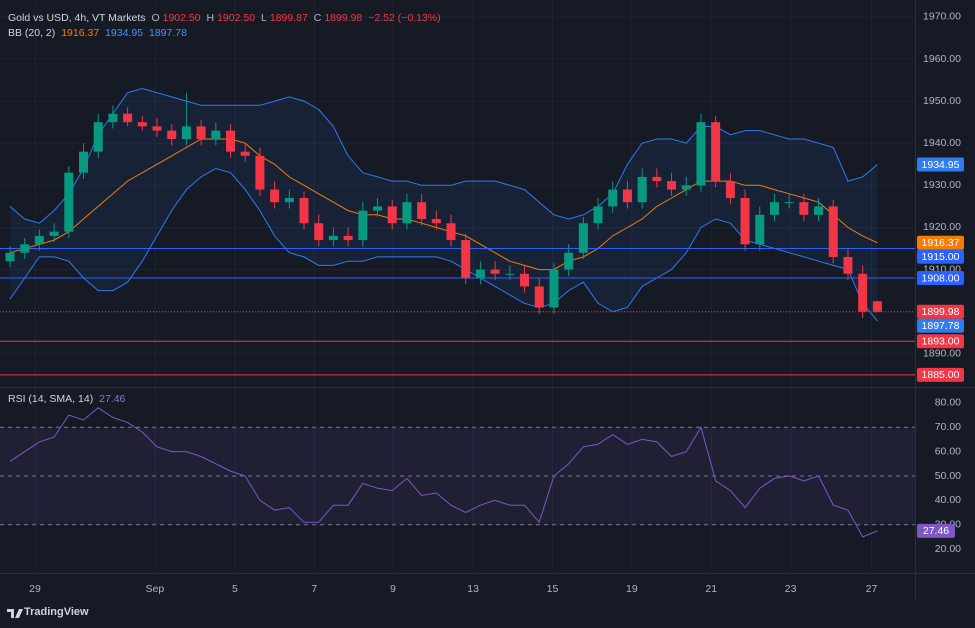  I want to click on rsi-tag-label: 27.46, so click(936, 531).